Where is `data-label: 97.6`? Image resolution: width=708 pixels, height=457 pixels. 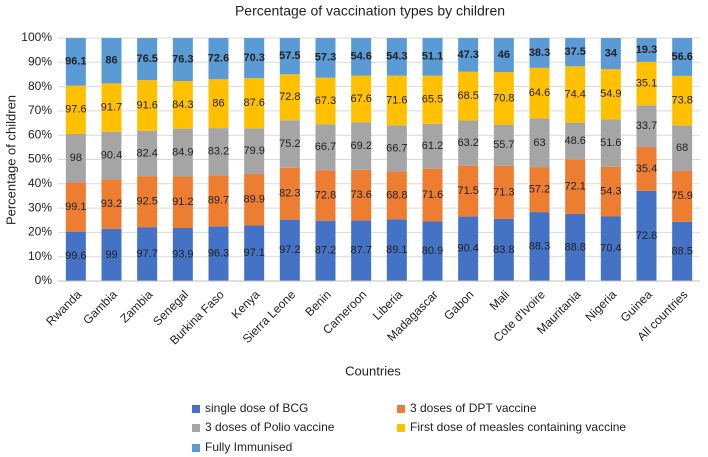 data-label: 97.6 is located at coordinates (75, 110).